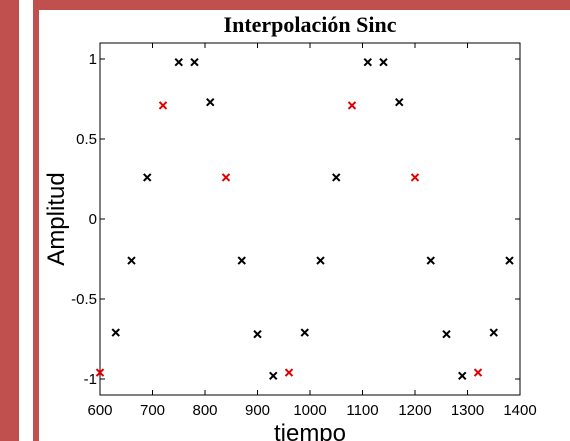 The width and height of the screenshot is (570, 441). I want to click on y-tick-label: -0.5, so click(84, 299).